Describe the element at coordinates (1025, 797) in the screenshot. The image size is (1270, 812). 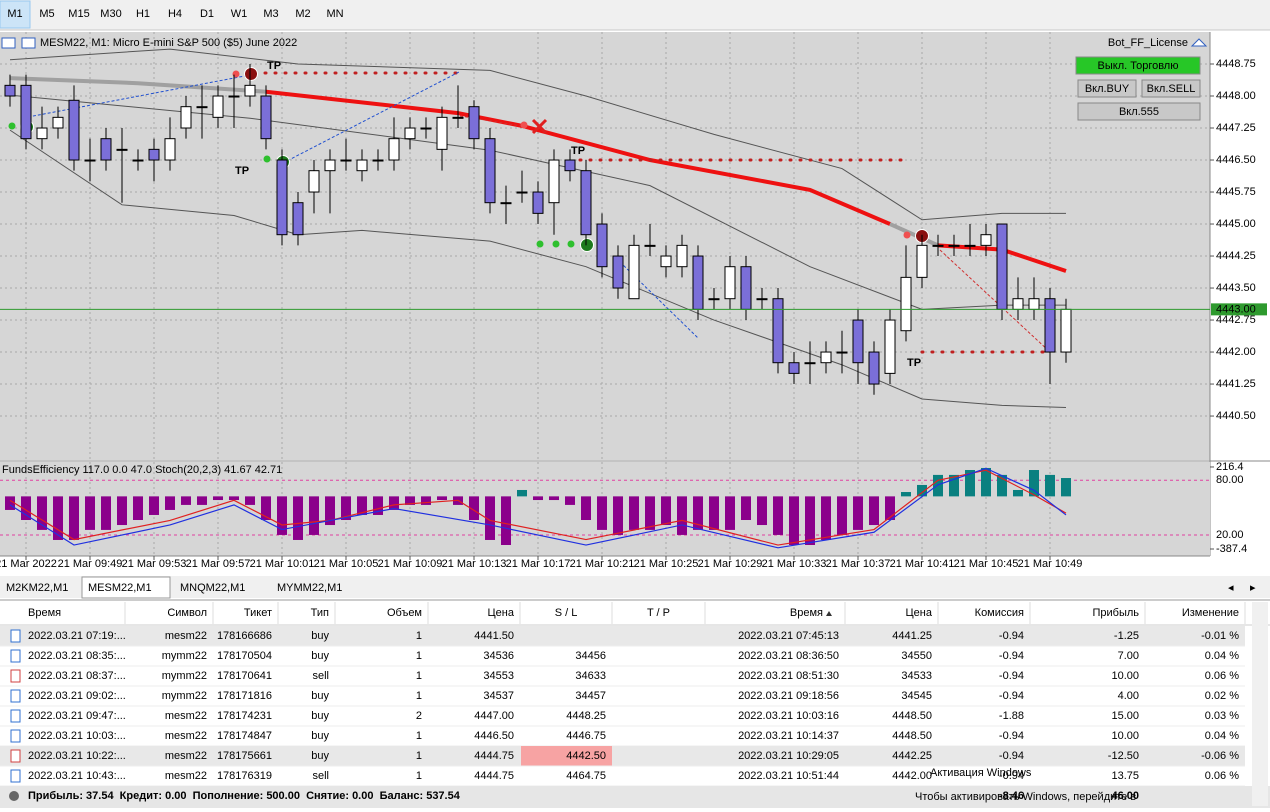
I see `watermark-text: Чтобы активировать Windows, перейдите в` at that location.